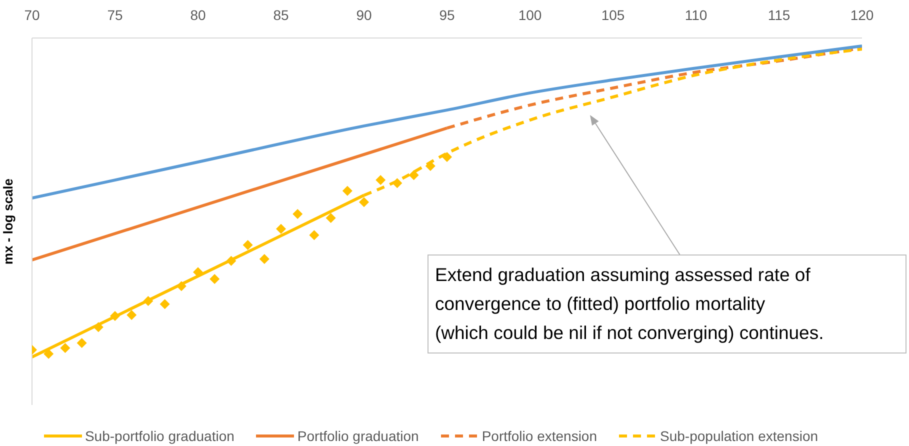 This screenshot has height=446, width=909. Describe the element at coordinates (32, 15) in the screenshot. I see `x-tick-label: 70` at that location.